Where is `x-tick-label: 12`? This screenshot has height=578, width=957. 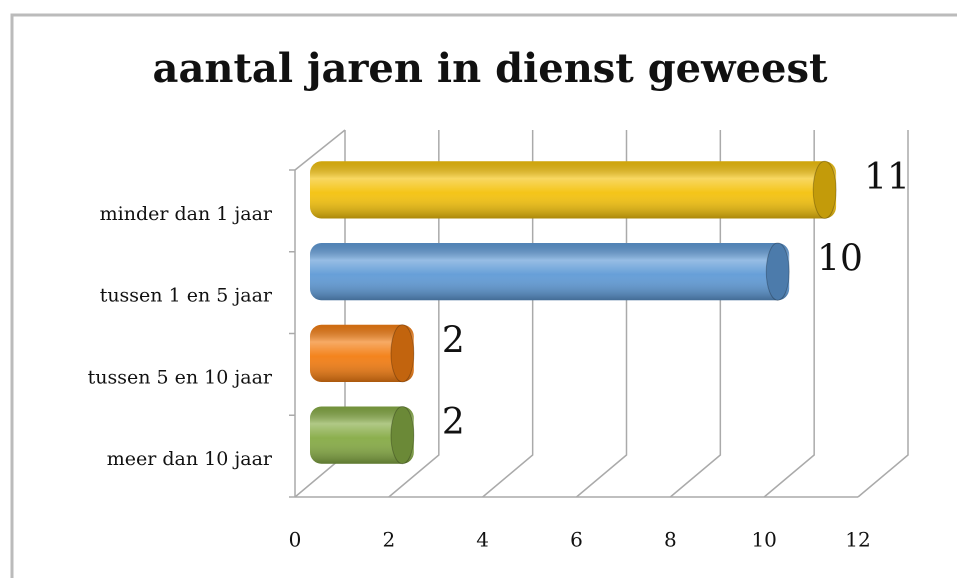
x-tick-label: 12 is located at coordinates (857, 540).